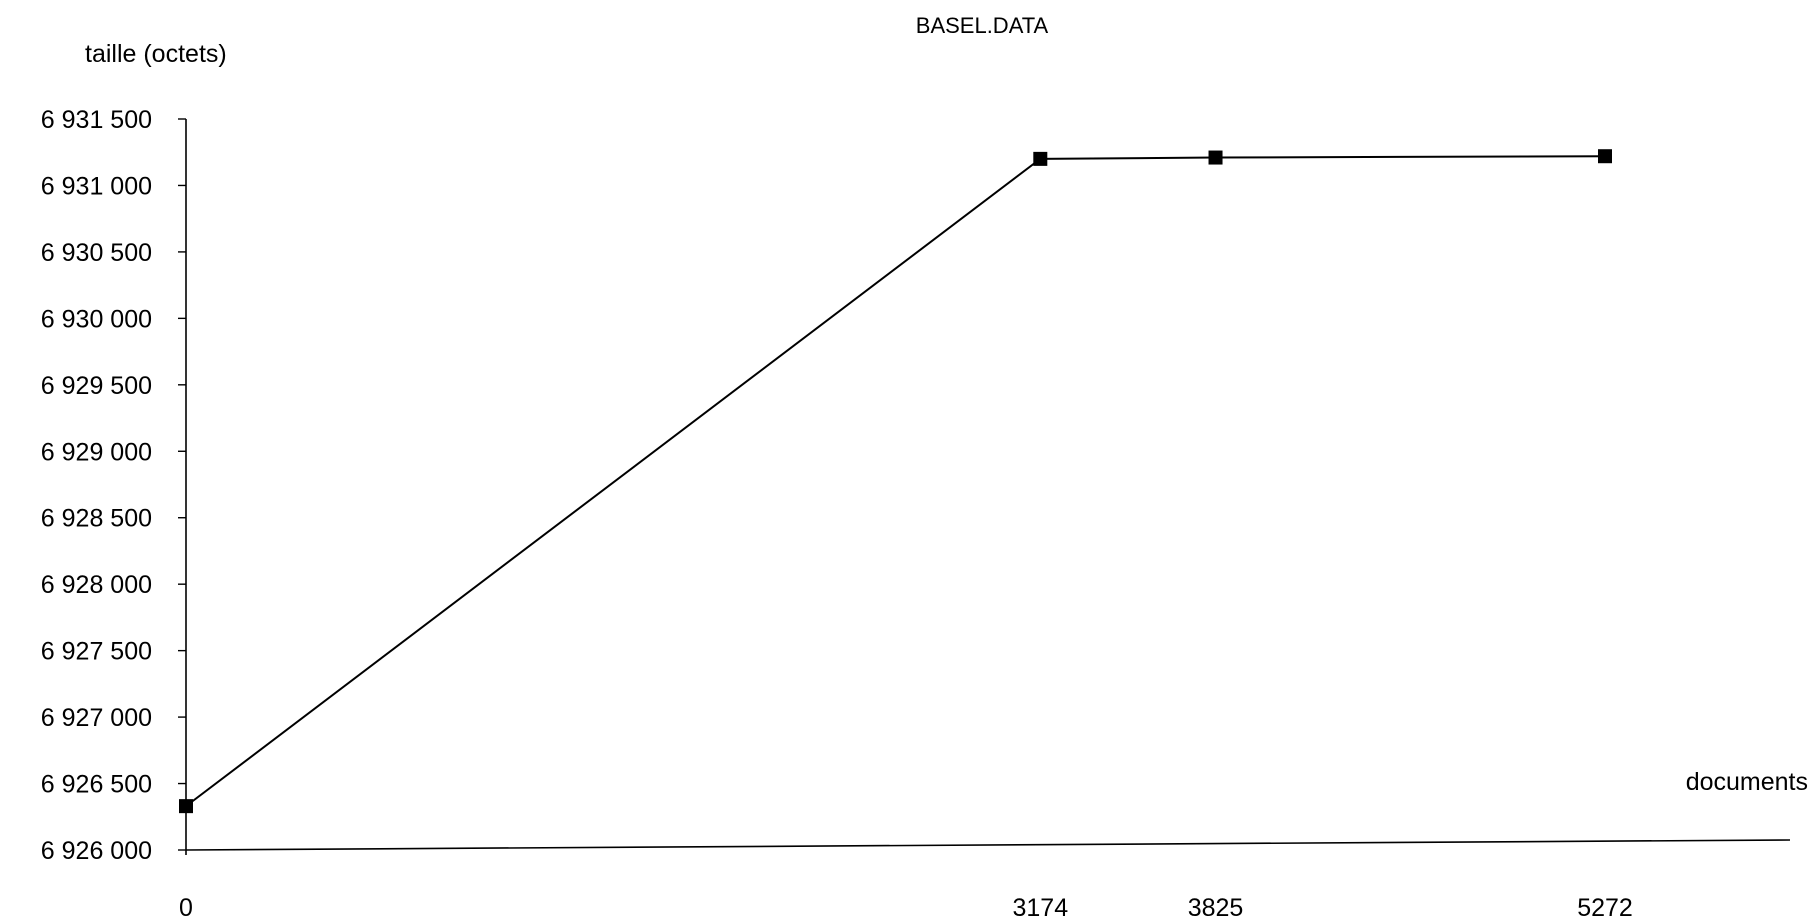 This screenshot has height=923, width=1816. What do you see at coordinates (96, 386) in the screenshot?
I see `y-tick-label: 6 929 500` at bounding box center [96, 386].